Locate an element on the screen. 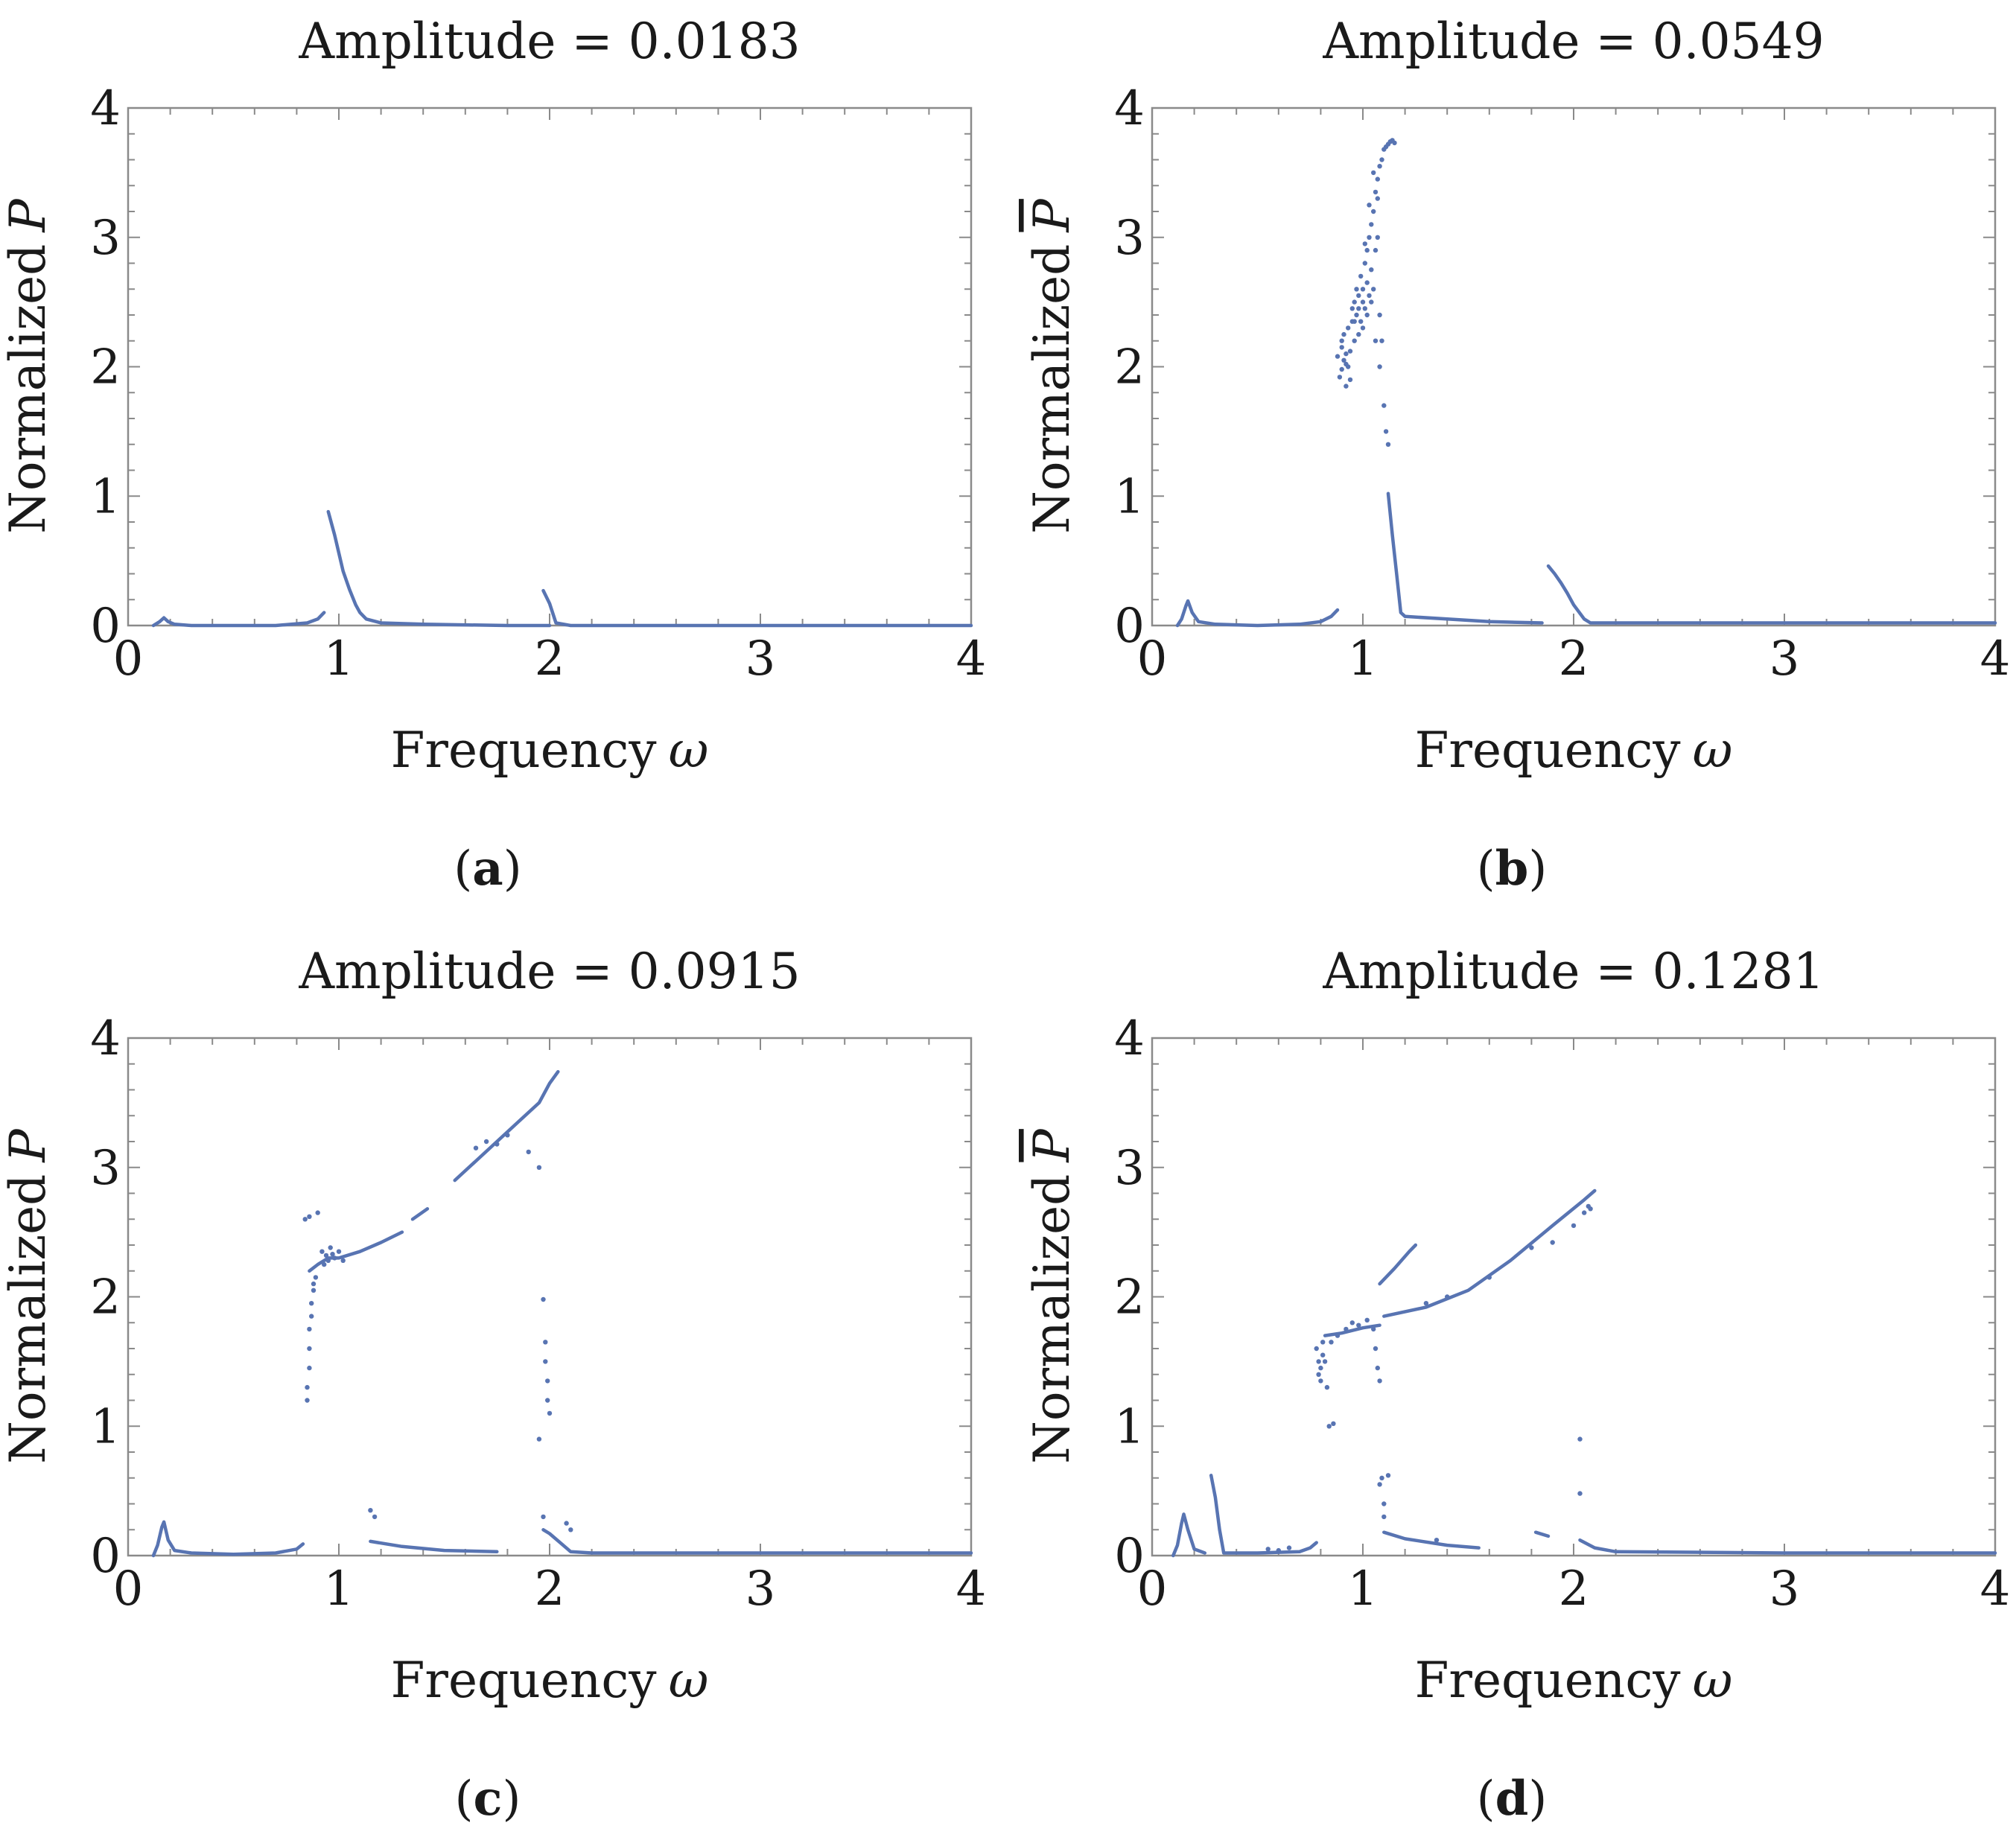  y-tick-label: 2 is located at coordinates (1129, 367).